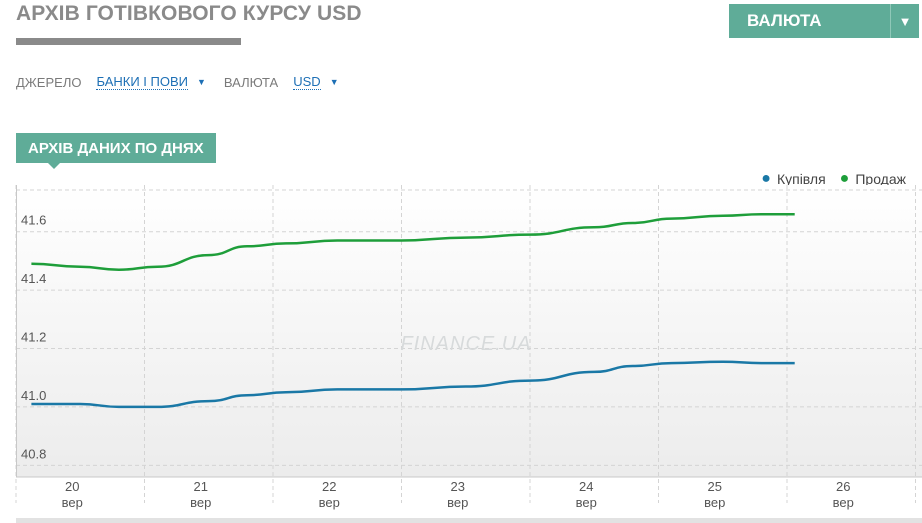 This screenshot has width=922, height=523. What do you see at coordinates (334, 82) in the screenshot?
I see `currency-chevron-down-icon: ▼` at bounding box center [334, 82].